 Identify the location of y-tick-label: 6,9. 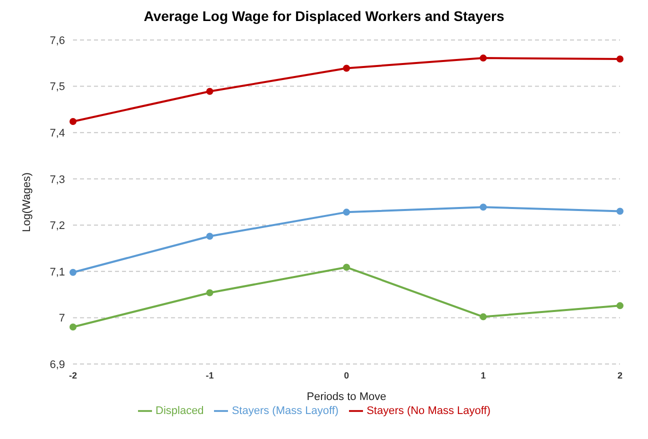
(57, 364).